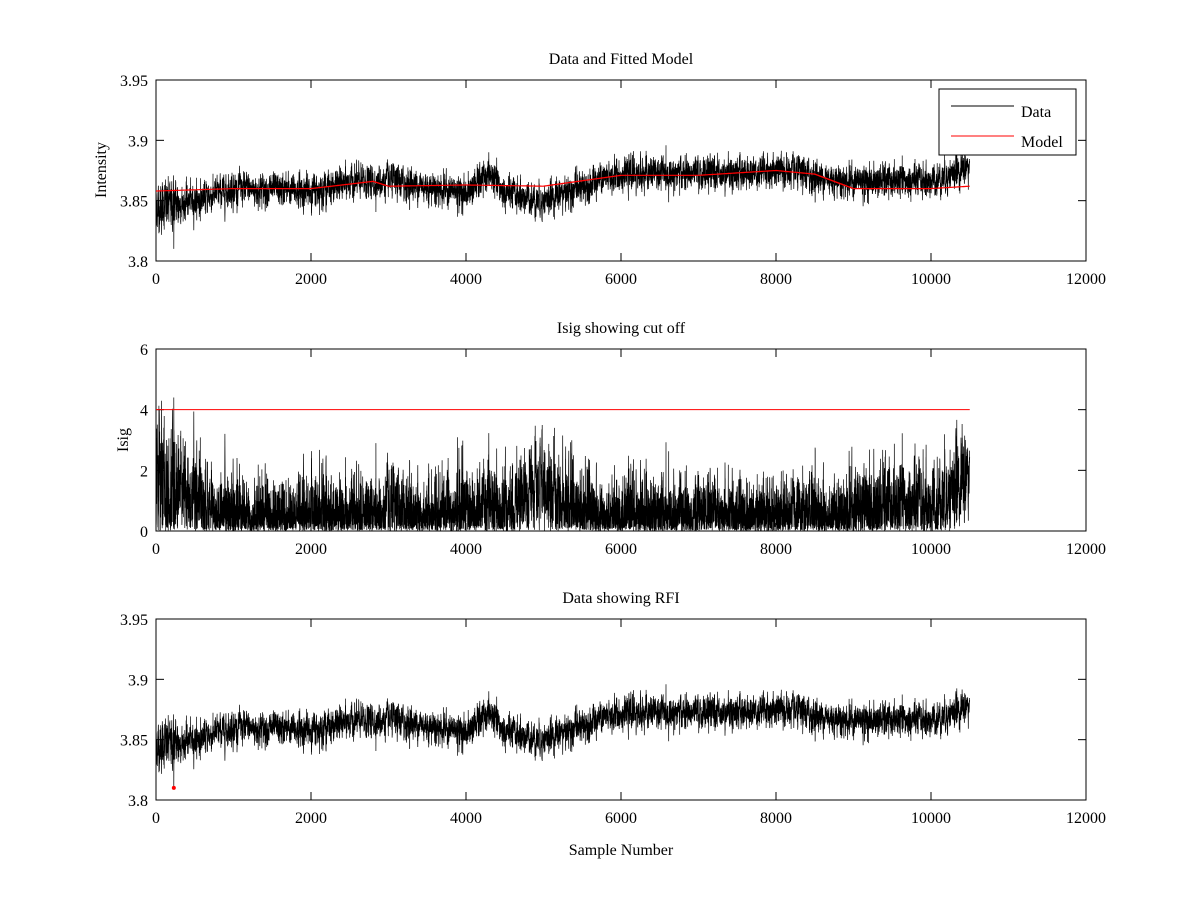  Describe the element at coordinates (621, 850) in the screenshot. I see `x-axis-label: Sample Number` at that location.